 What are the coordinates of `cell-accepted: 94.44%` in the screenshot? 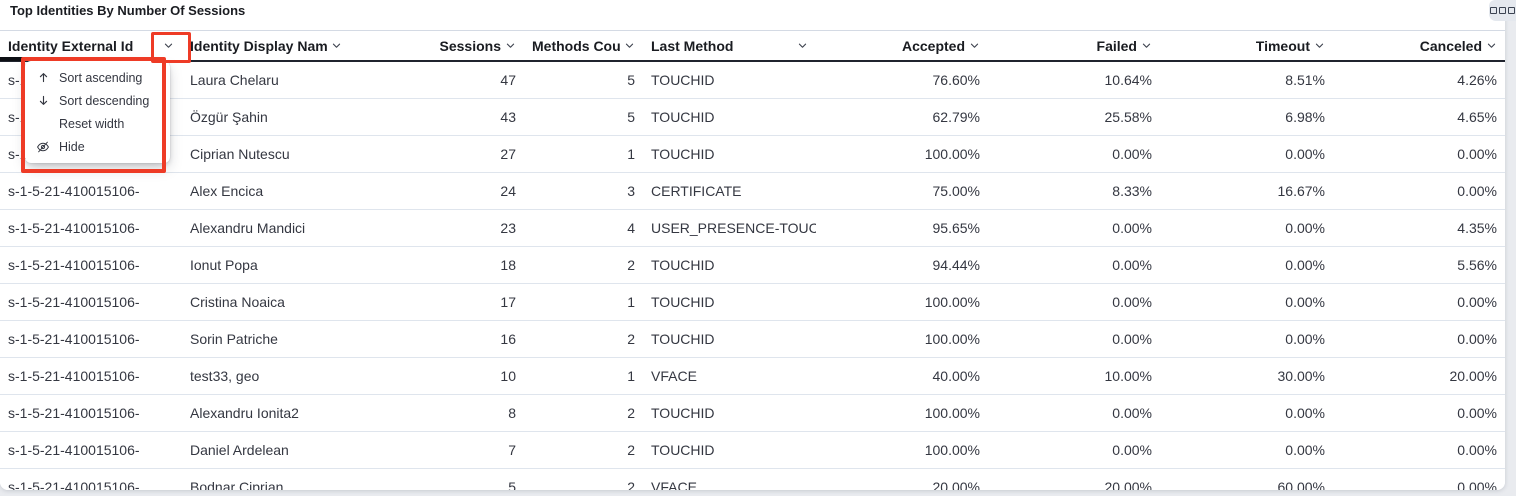 It's located at (956, 265).